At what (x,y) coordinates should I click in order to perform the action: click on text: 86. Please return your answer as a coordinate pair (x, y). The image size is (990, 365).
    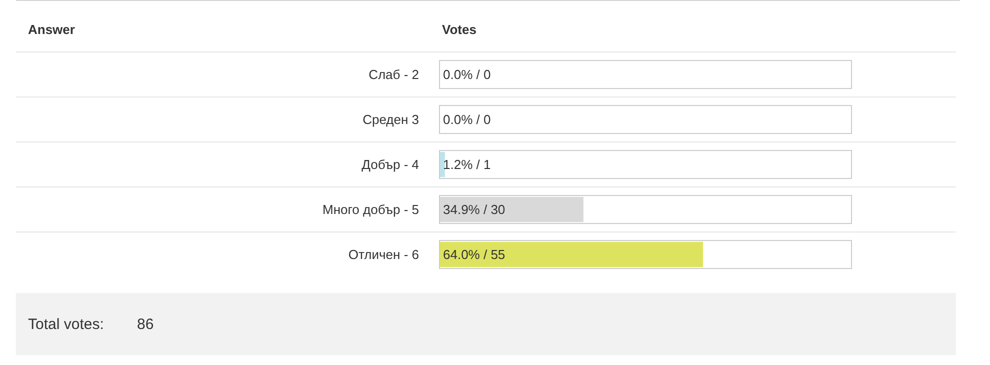
    Looking at the image, I should click on (145, 324).